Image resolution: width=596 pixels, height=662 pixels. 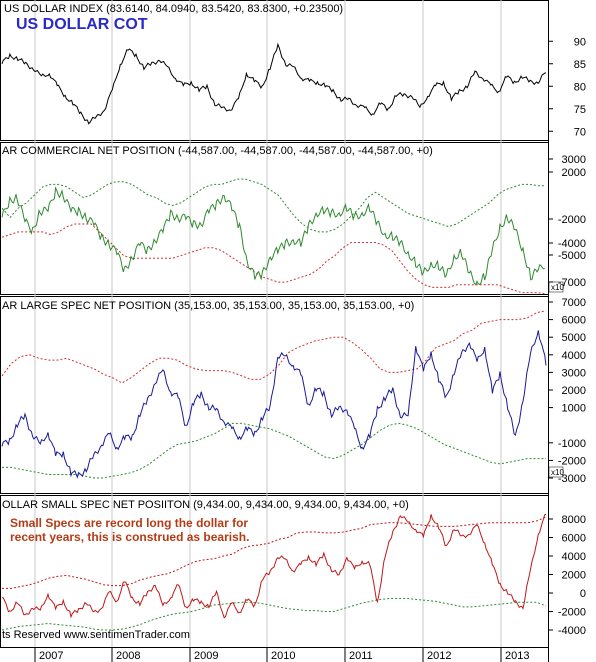 What do you see at coordinates (574, 520) in the screenshot?
I see `y-tick-label: 8000` at bounding box center [574, 520].